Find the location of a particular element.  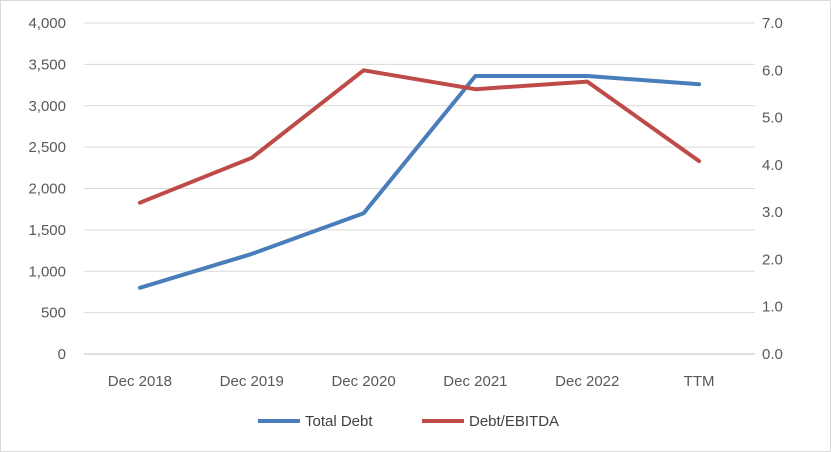

left-axis-tick-labels: 0 500 1,000 1,500 2,000 2,500 3,000 3,500 4,000 is located at coordinates (47, 189).